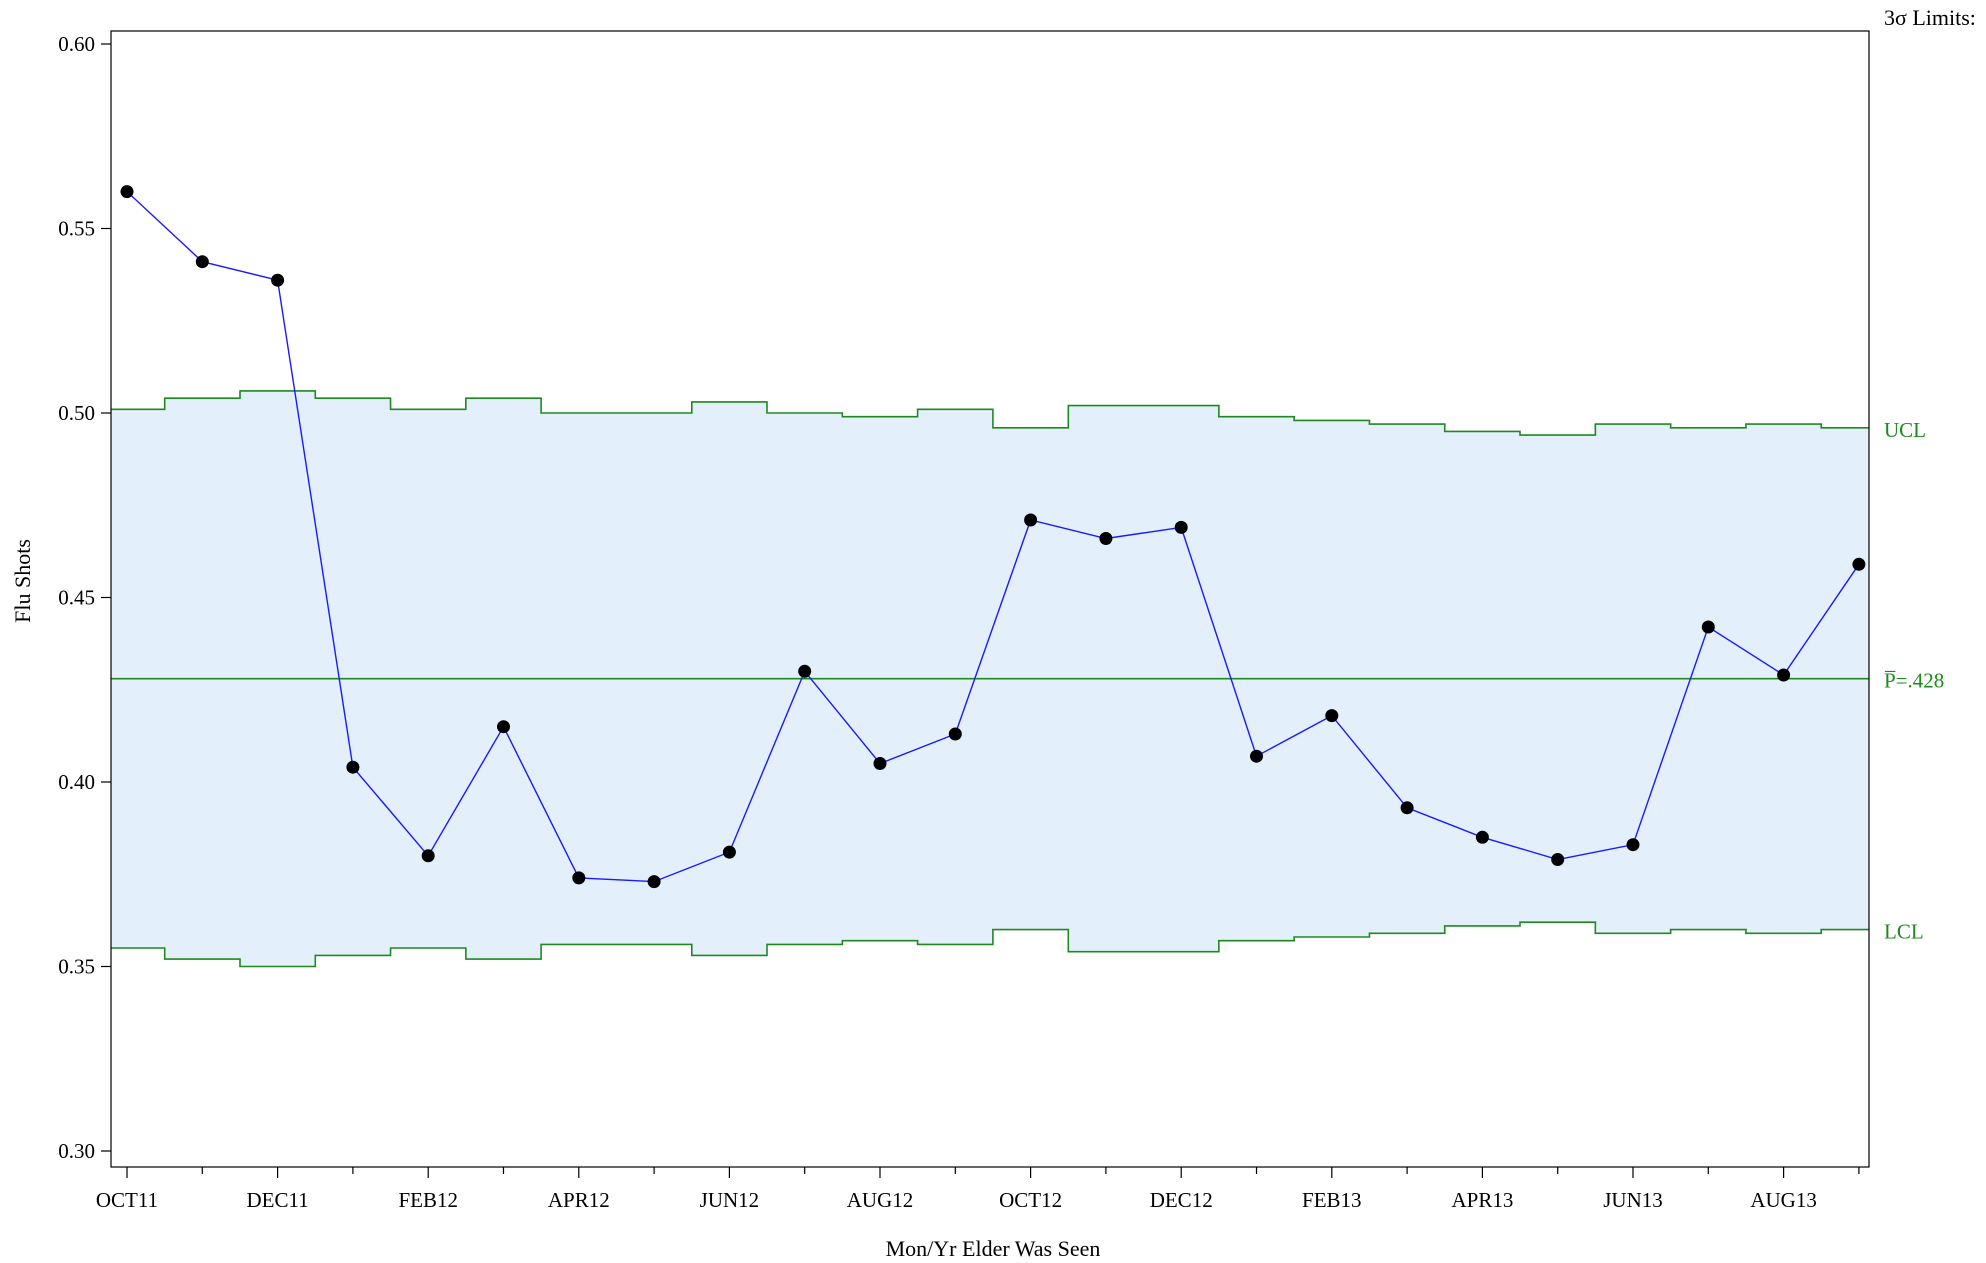 The image size is (1986, 1263). I want to click on y-tick-label: 0.50, so click(76, 413).